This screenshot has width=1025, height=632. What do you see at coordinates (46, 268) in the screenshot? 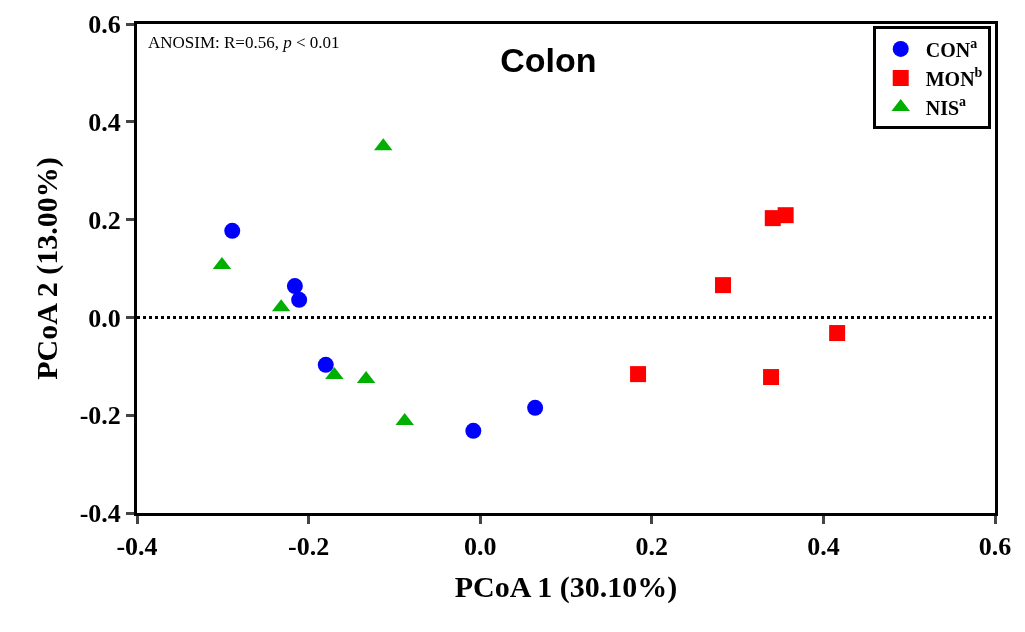
I see `y-axis-title: PCoA 2 (13.00%)` at bounding box center [46, 268].